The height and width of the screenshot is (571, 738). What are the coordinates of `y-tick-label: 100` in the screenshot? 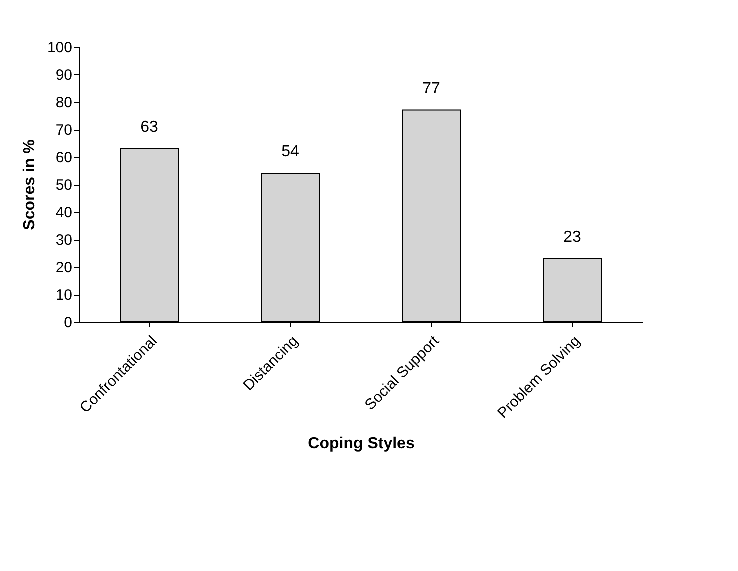 It's located at (59, 48).